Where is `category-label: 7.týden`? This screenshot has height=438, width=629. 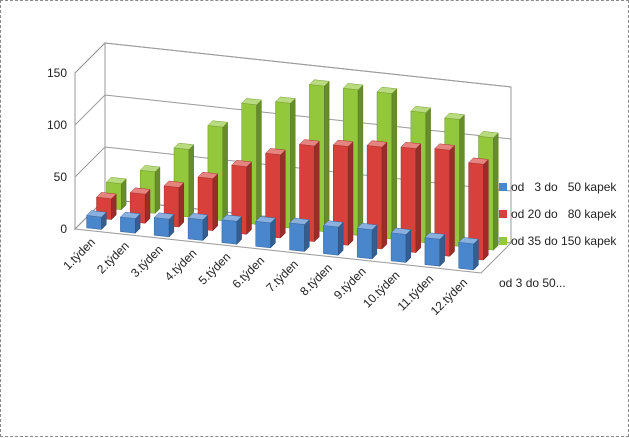
category-label: 7.týden is located at coordinates (282, 276).